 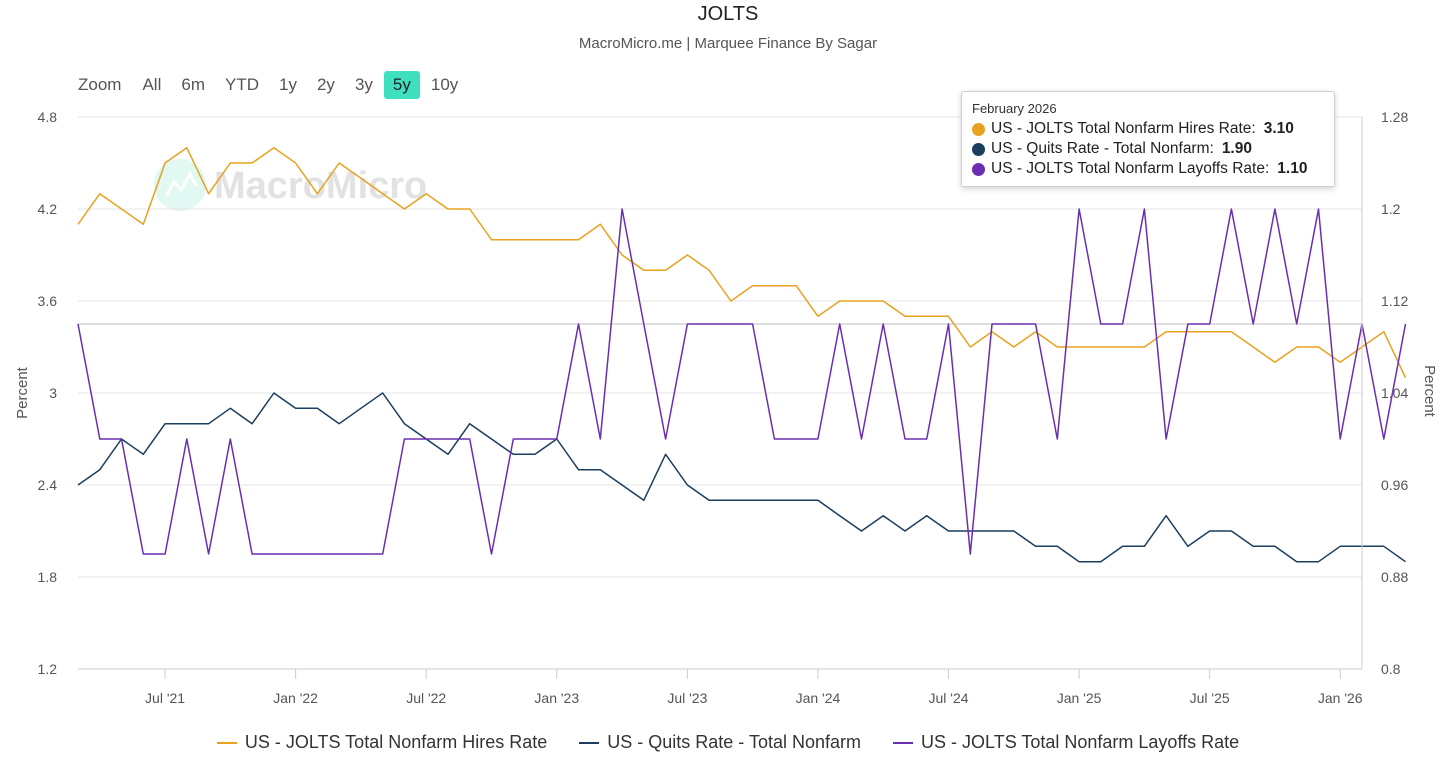 What do you see at coordinates (444, 84) in the screenshot?
I see `zoom-10y-button: 10y` at bounding box center [444, 84].